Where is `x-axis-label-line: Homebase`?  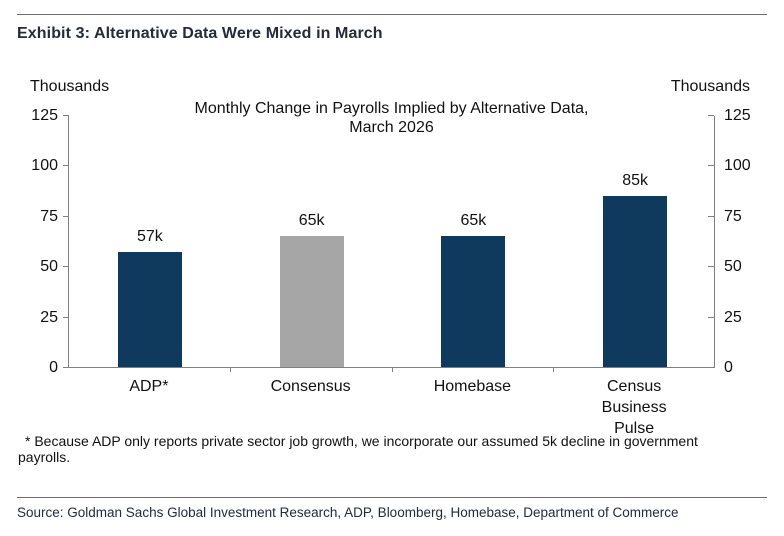 x-axis-label-line: Homebase is located at coordinates (472, 386).